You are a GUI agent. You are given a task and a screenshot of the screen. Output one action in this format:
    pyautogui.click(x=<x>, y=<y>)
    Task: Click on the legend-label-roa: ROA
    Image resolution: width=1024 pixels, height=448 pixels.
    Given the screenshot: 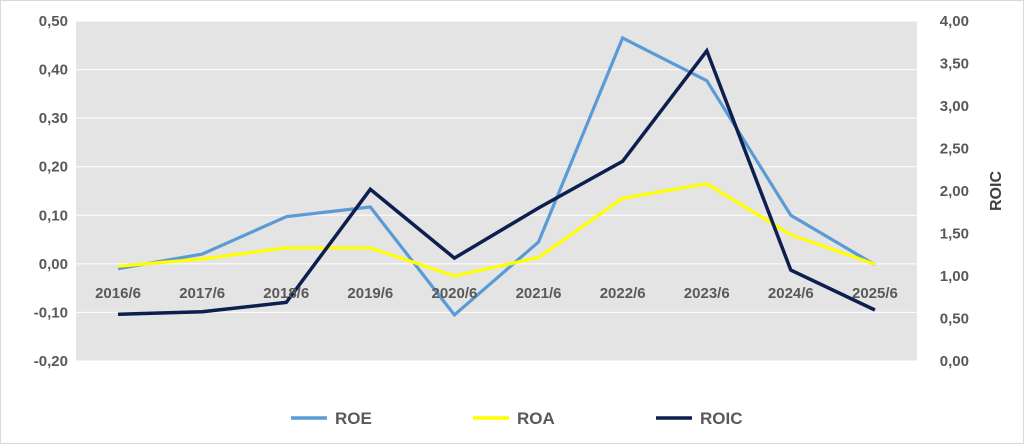 What is the action you would take?
    pyautogui.click(x=536, y=418)
    